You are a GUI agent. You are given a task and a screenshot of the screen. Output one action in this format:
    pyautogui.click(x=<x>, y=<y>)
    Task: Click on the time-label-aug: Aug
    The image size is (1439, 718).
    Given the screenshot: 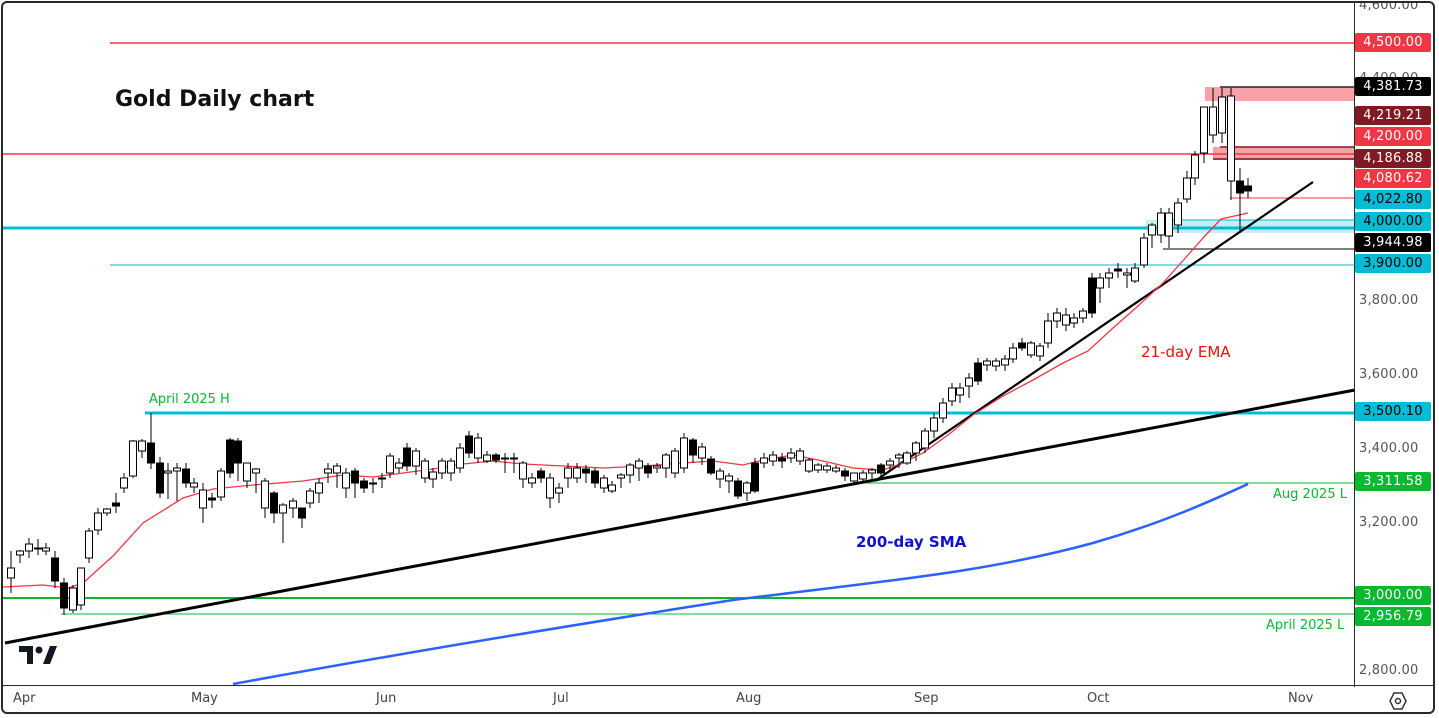 What is the action you would take?
    pyautogui.click(x=749, y=698)
    